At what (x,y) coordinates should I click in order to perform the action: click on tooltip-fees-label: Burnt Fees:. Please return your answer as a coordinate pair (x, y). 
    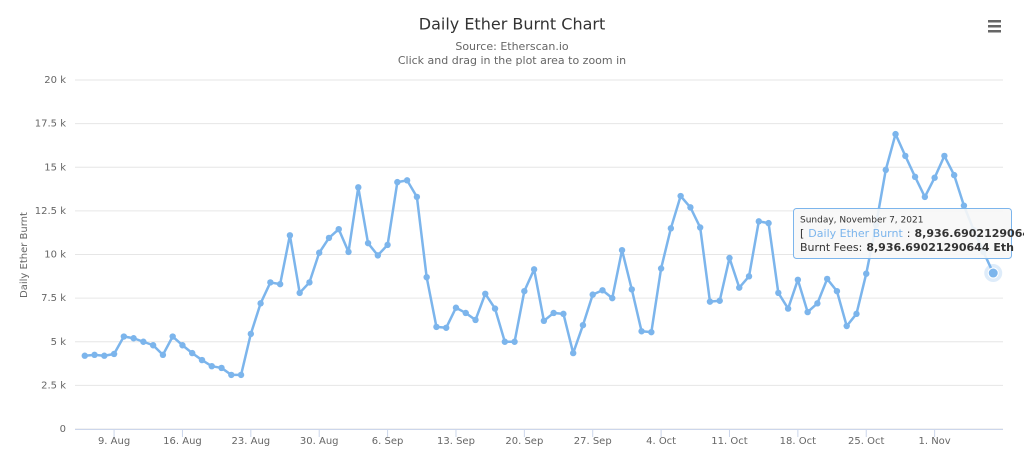
    Looking at the image, I should click on (831, 247).